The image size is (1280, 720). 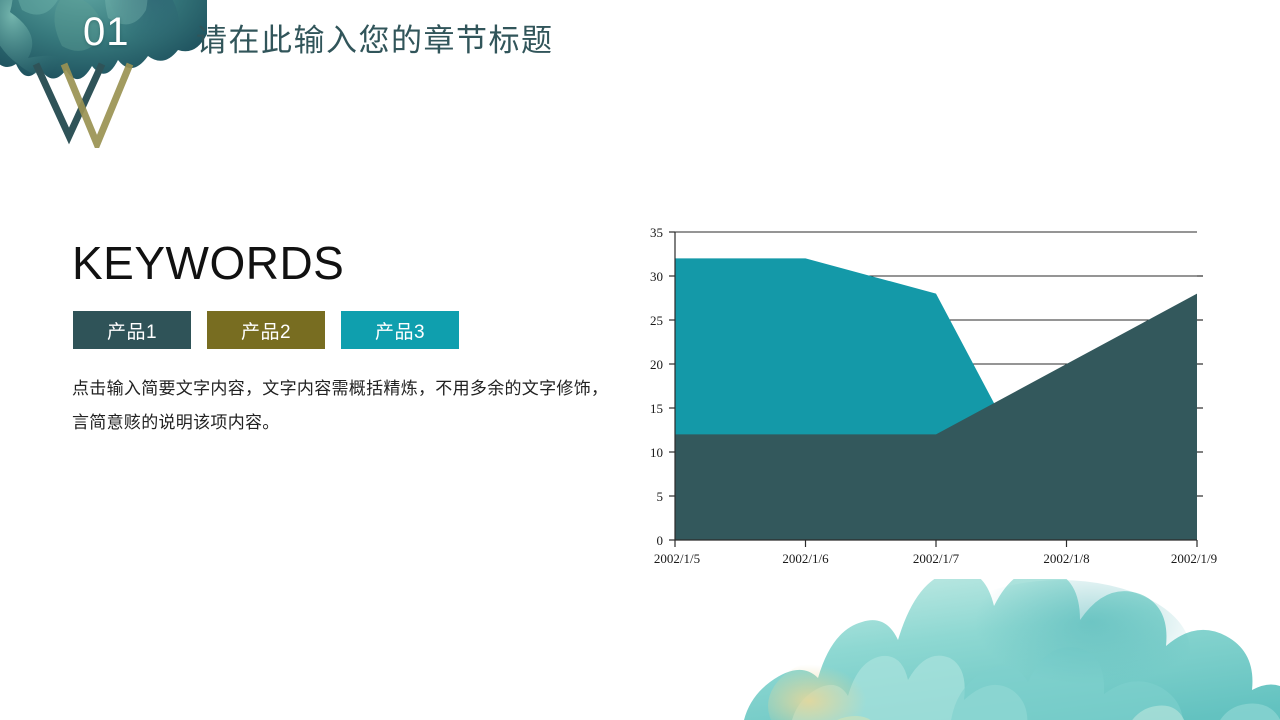 I want to click on y-tick-label: 0, so click(x=660, y=540).